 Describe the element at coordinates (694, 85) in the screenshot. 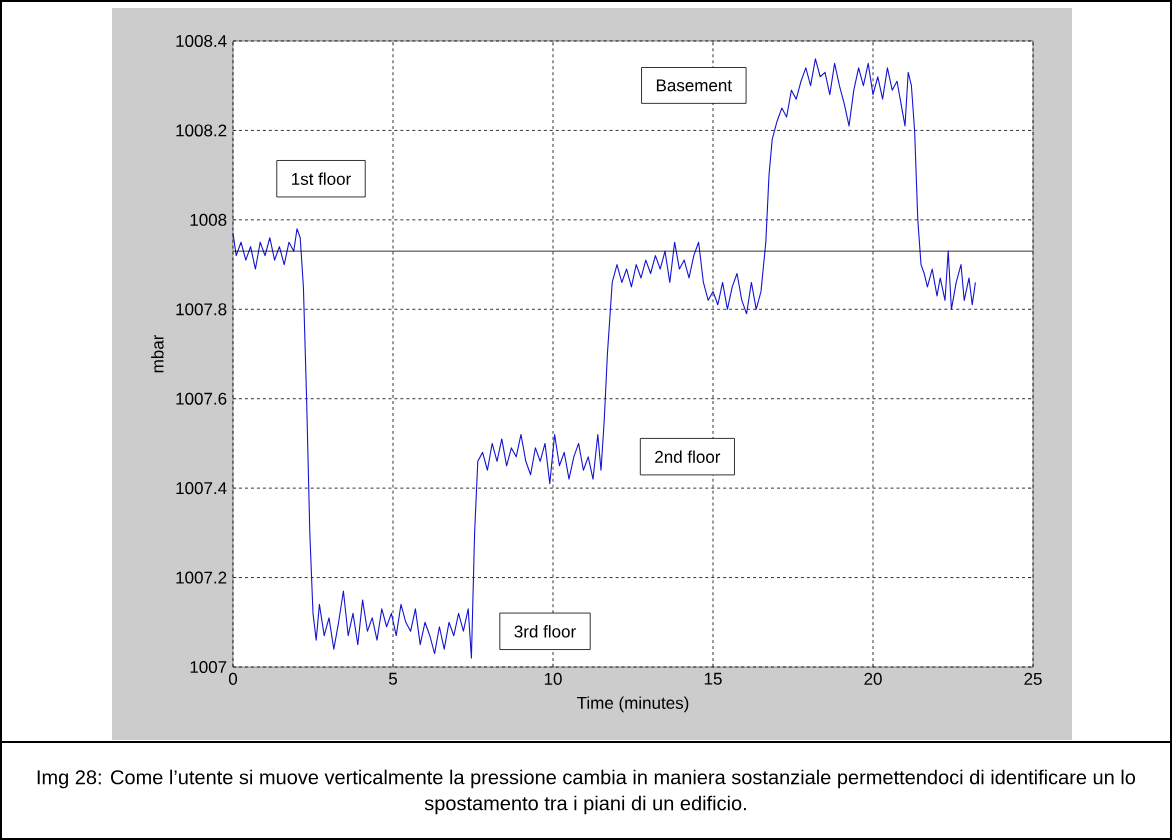

I see `annotation: Basement` at that location.